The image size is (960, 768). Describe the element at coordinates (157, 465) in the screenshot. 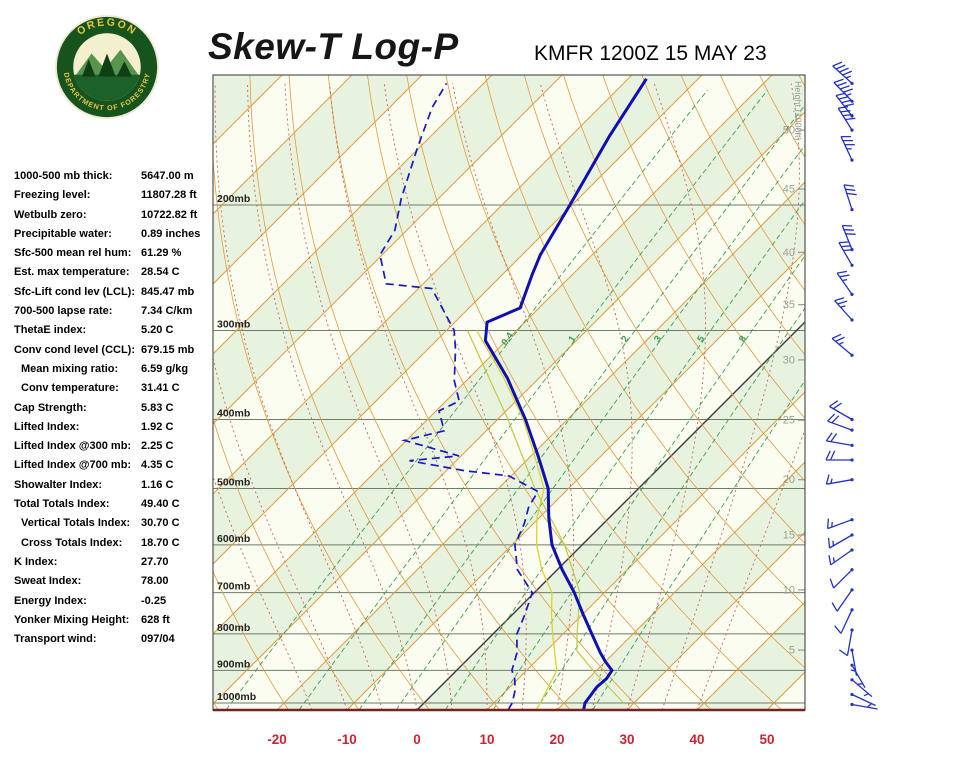

I see `index-value: 4.35 C` at that location.